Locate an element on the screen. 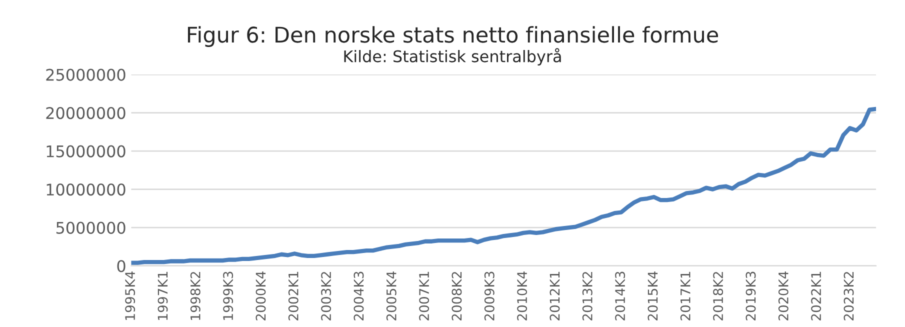 The image size is (905, 327). x-tick-label: 2013K2 is located at coordinates (587, 296).